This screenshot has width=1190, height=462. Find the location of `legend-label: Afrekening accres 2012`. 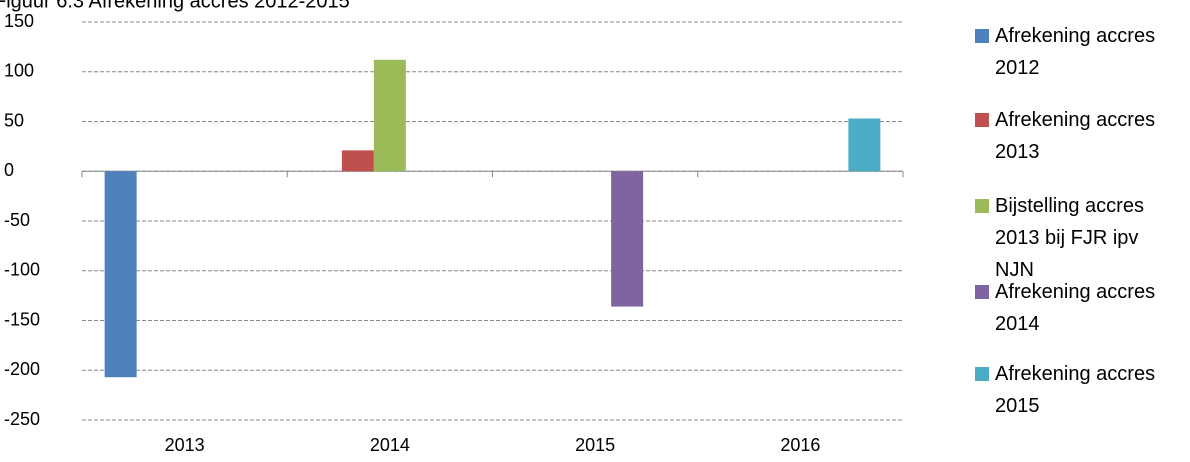

legend-label: Afrekening accres 2012 is located at coordinates (1075, 52).